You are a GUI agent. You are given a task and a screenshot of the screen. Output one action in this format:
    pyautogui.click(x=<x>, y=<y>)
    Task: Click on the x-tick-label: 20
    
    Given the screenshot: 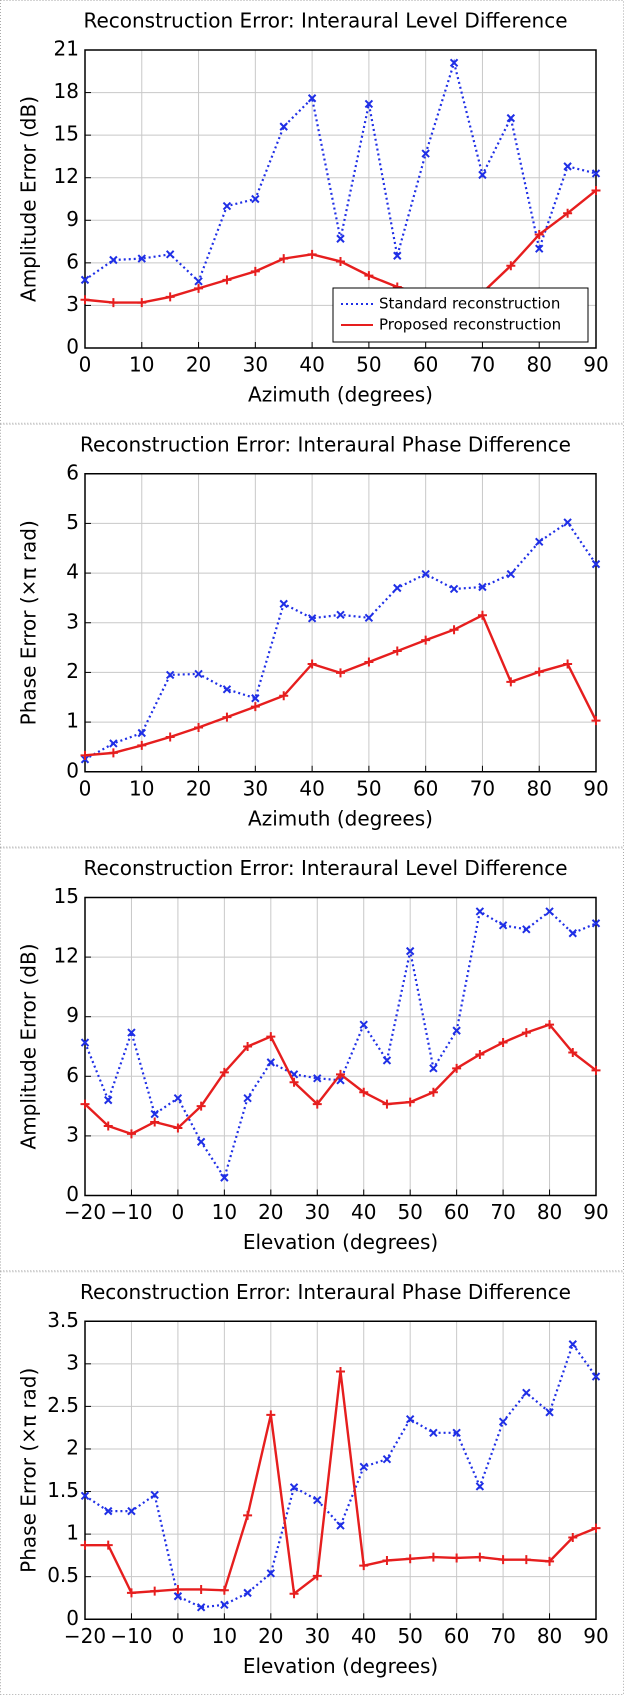 What is the action you would take?
    pyautogui.click(x=270, y=1212)
    